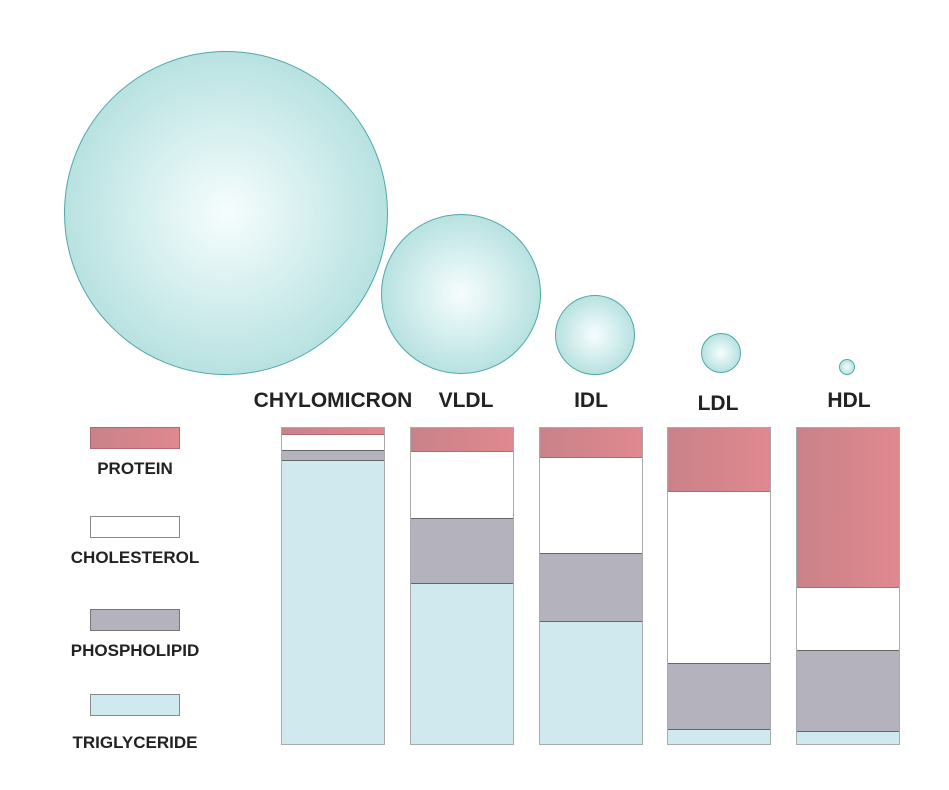 The width and height of the screenshot is (949, 790). What do you see at coordinates (591, 400) in the screenshot?
I see `label-idl: IDL` at bounding box center [591, 400].